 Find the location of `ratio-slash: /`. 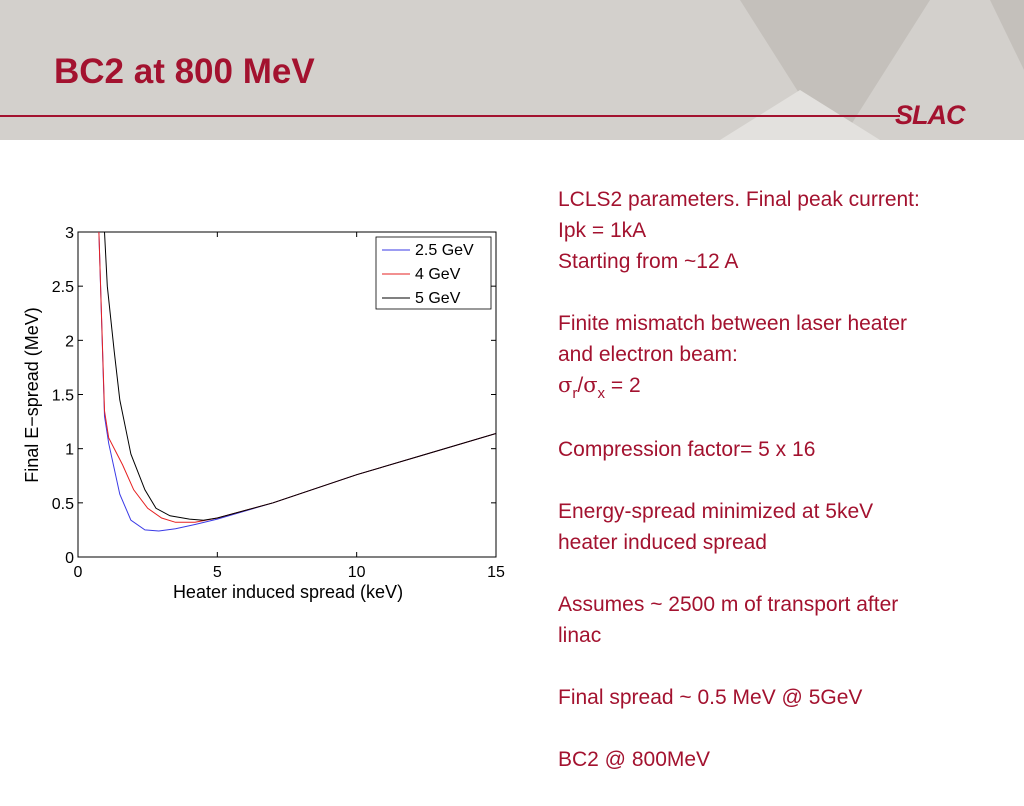

ratio-slash: / is located at coordinates (580, 385).